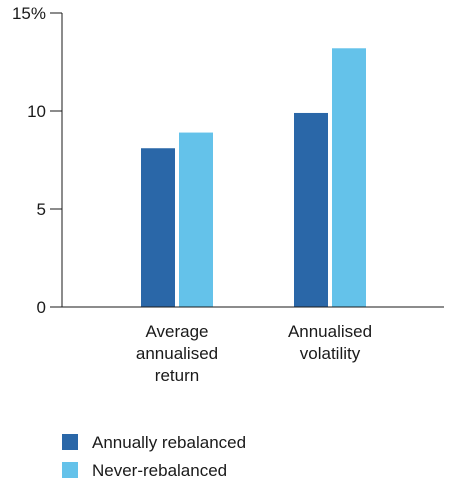 This screenshot has width=457, height=485. Describe the element at coordinates (154, 456) in the screenshot. I see `legend: Annually rebalanced Never-rebalanced` at that location.